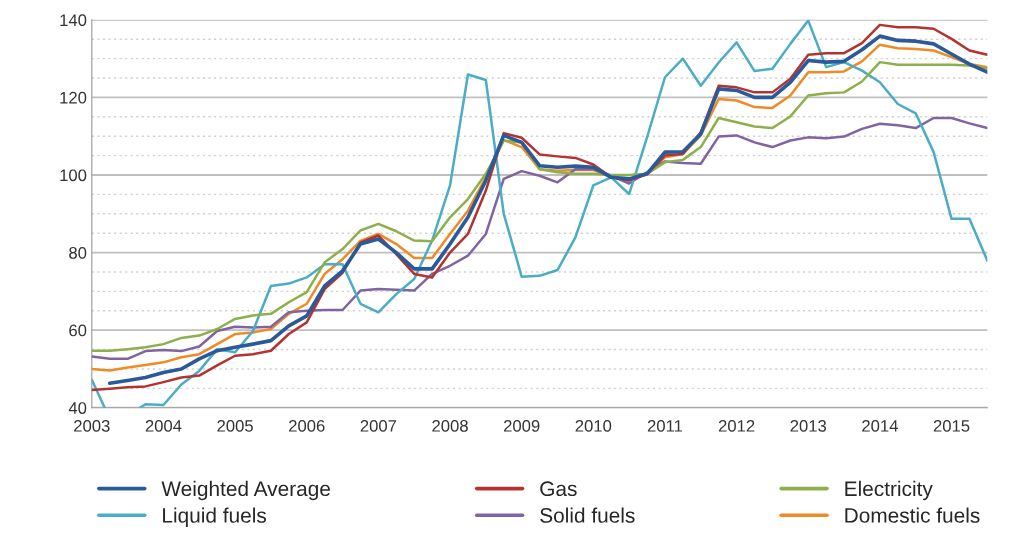 The height and width of the screenshot is (551, 1020). I want to click on x-tick-label: 2015, so click(951, 425).